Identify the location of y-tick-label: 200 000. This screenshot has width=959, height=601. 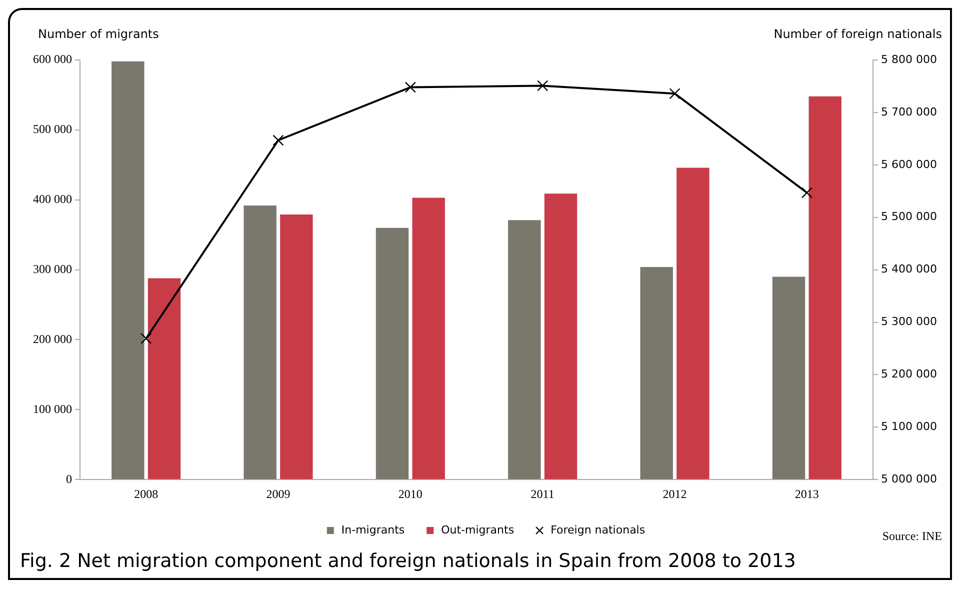
(52, 339).